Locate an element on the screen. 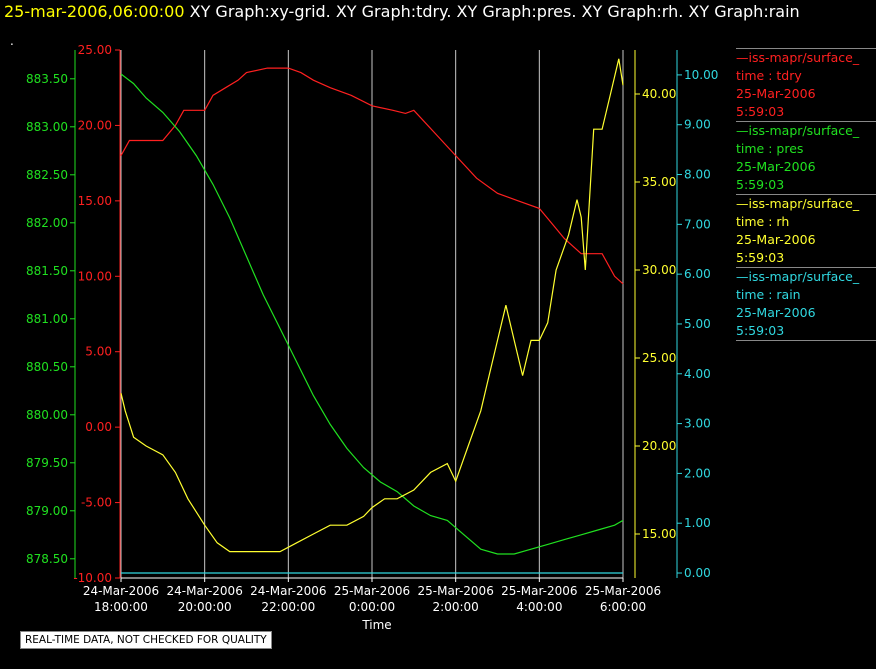 This screenshot has width=876, height=669. legend-label: time : rh is located at coordinates (763, 221).